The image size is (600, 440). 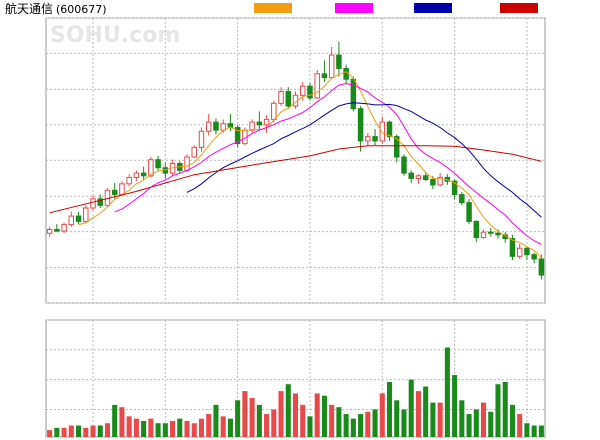 I want to click on ma60-line, so click(x=295, y=179).